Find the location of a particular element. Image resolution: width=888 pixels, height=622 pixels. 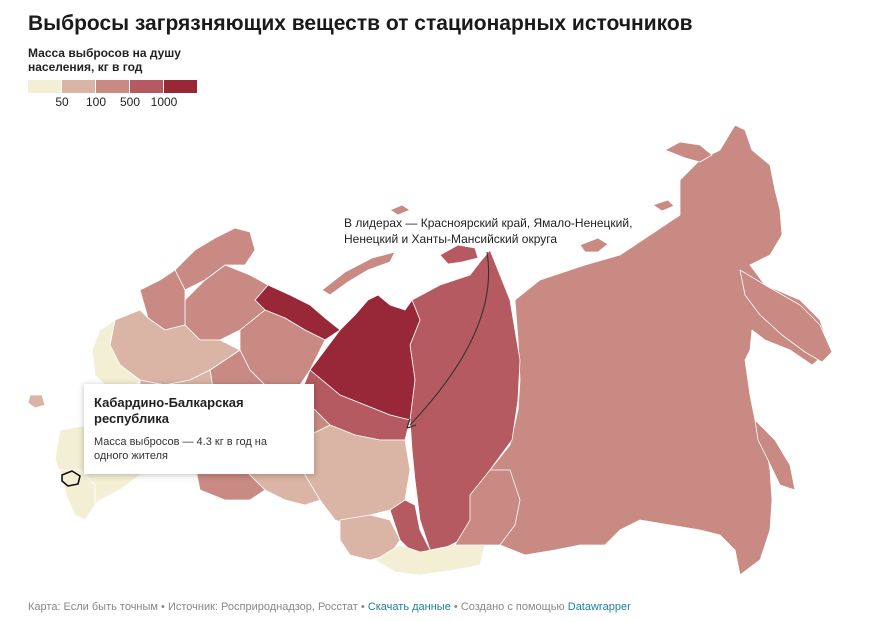

footer-map-label: Карта: Если быть точным is located at coordinates (93, 607).